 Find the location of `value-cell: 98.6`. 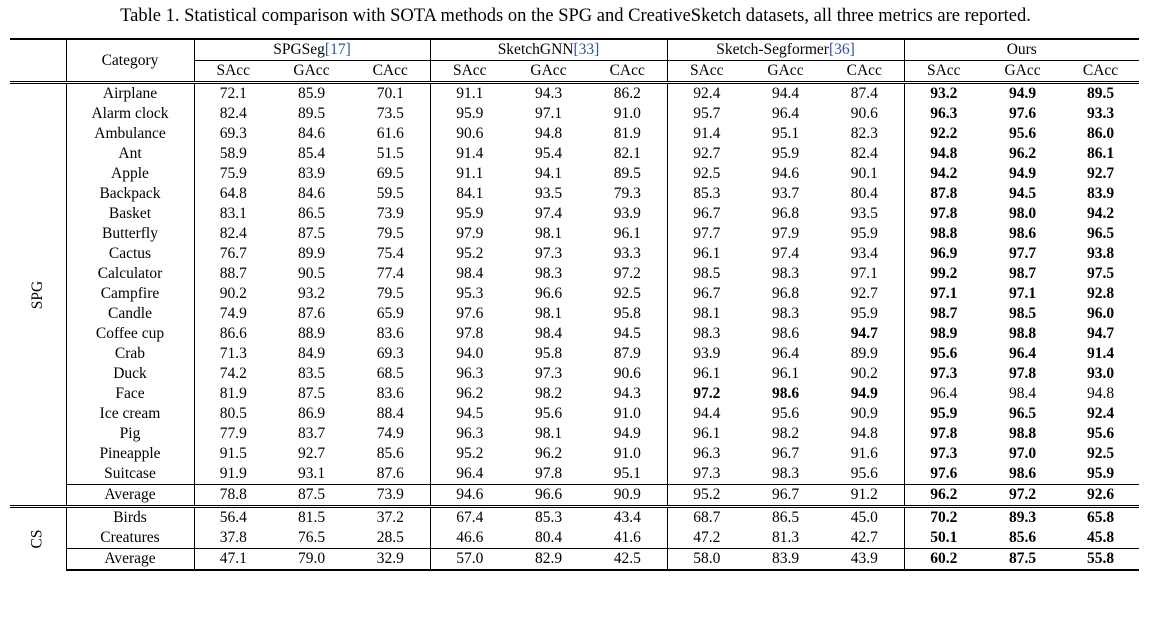

value-cell: 98.6 is located at coordinates (785, 333).